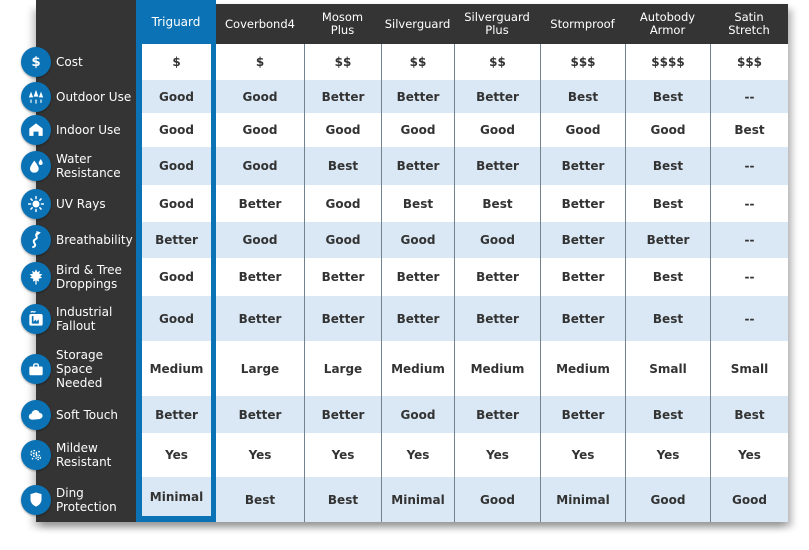 Image resolution: width=809 pixels, height=550 pixels. Describe the element at coordinates (417, 24) in the screenshot. I see `column-header-silverguard: Silverguard` at that location.